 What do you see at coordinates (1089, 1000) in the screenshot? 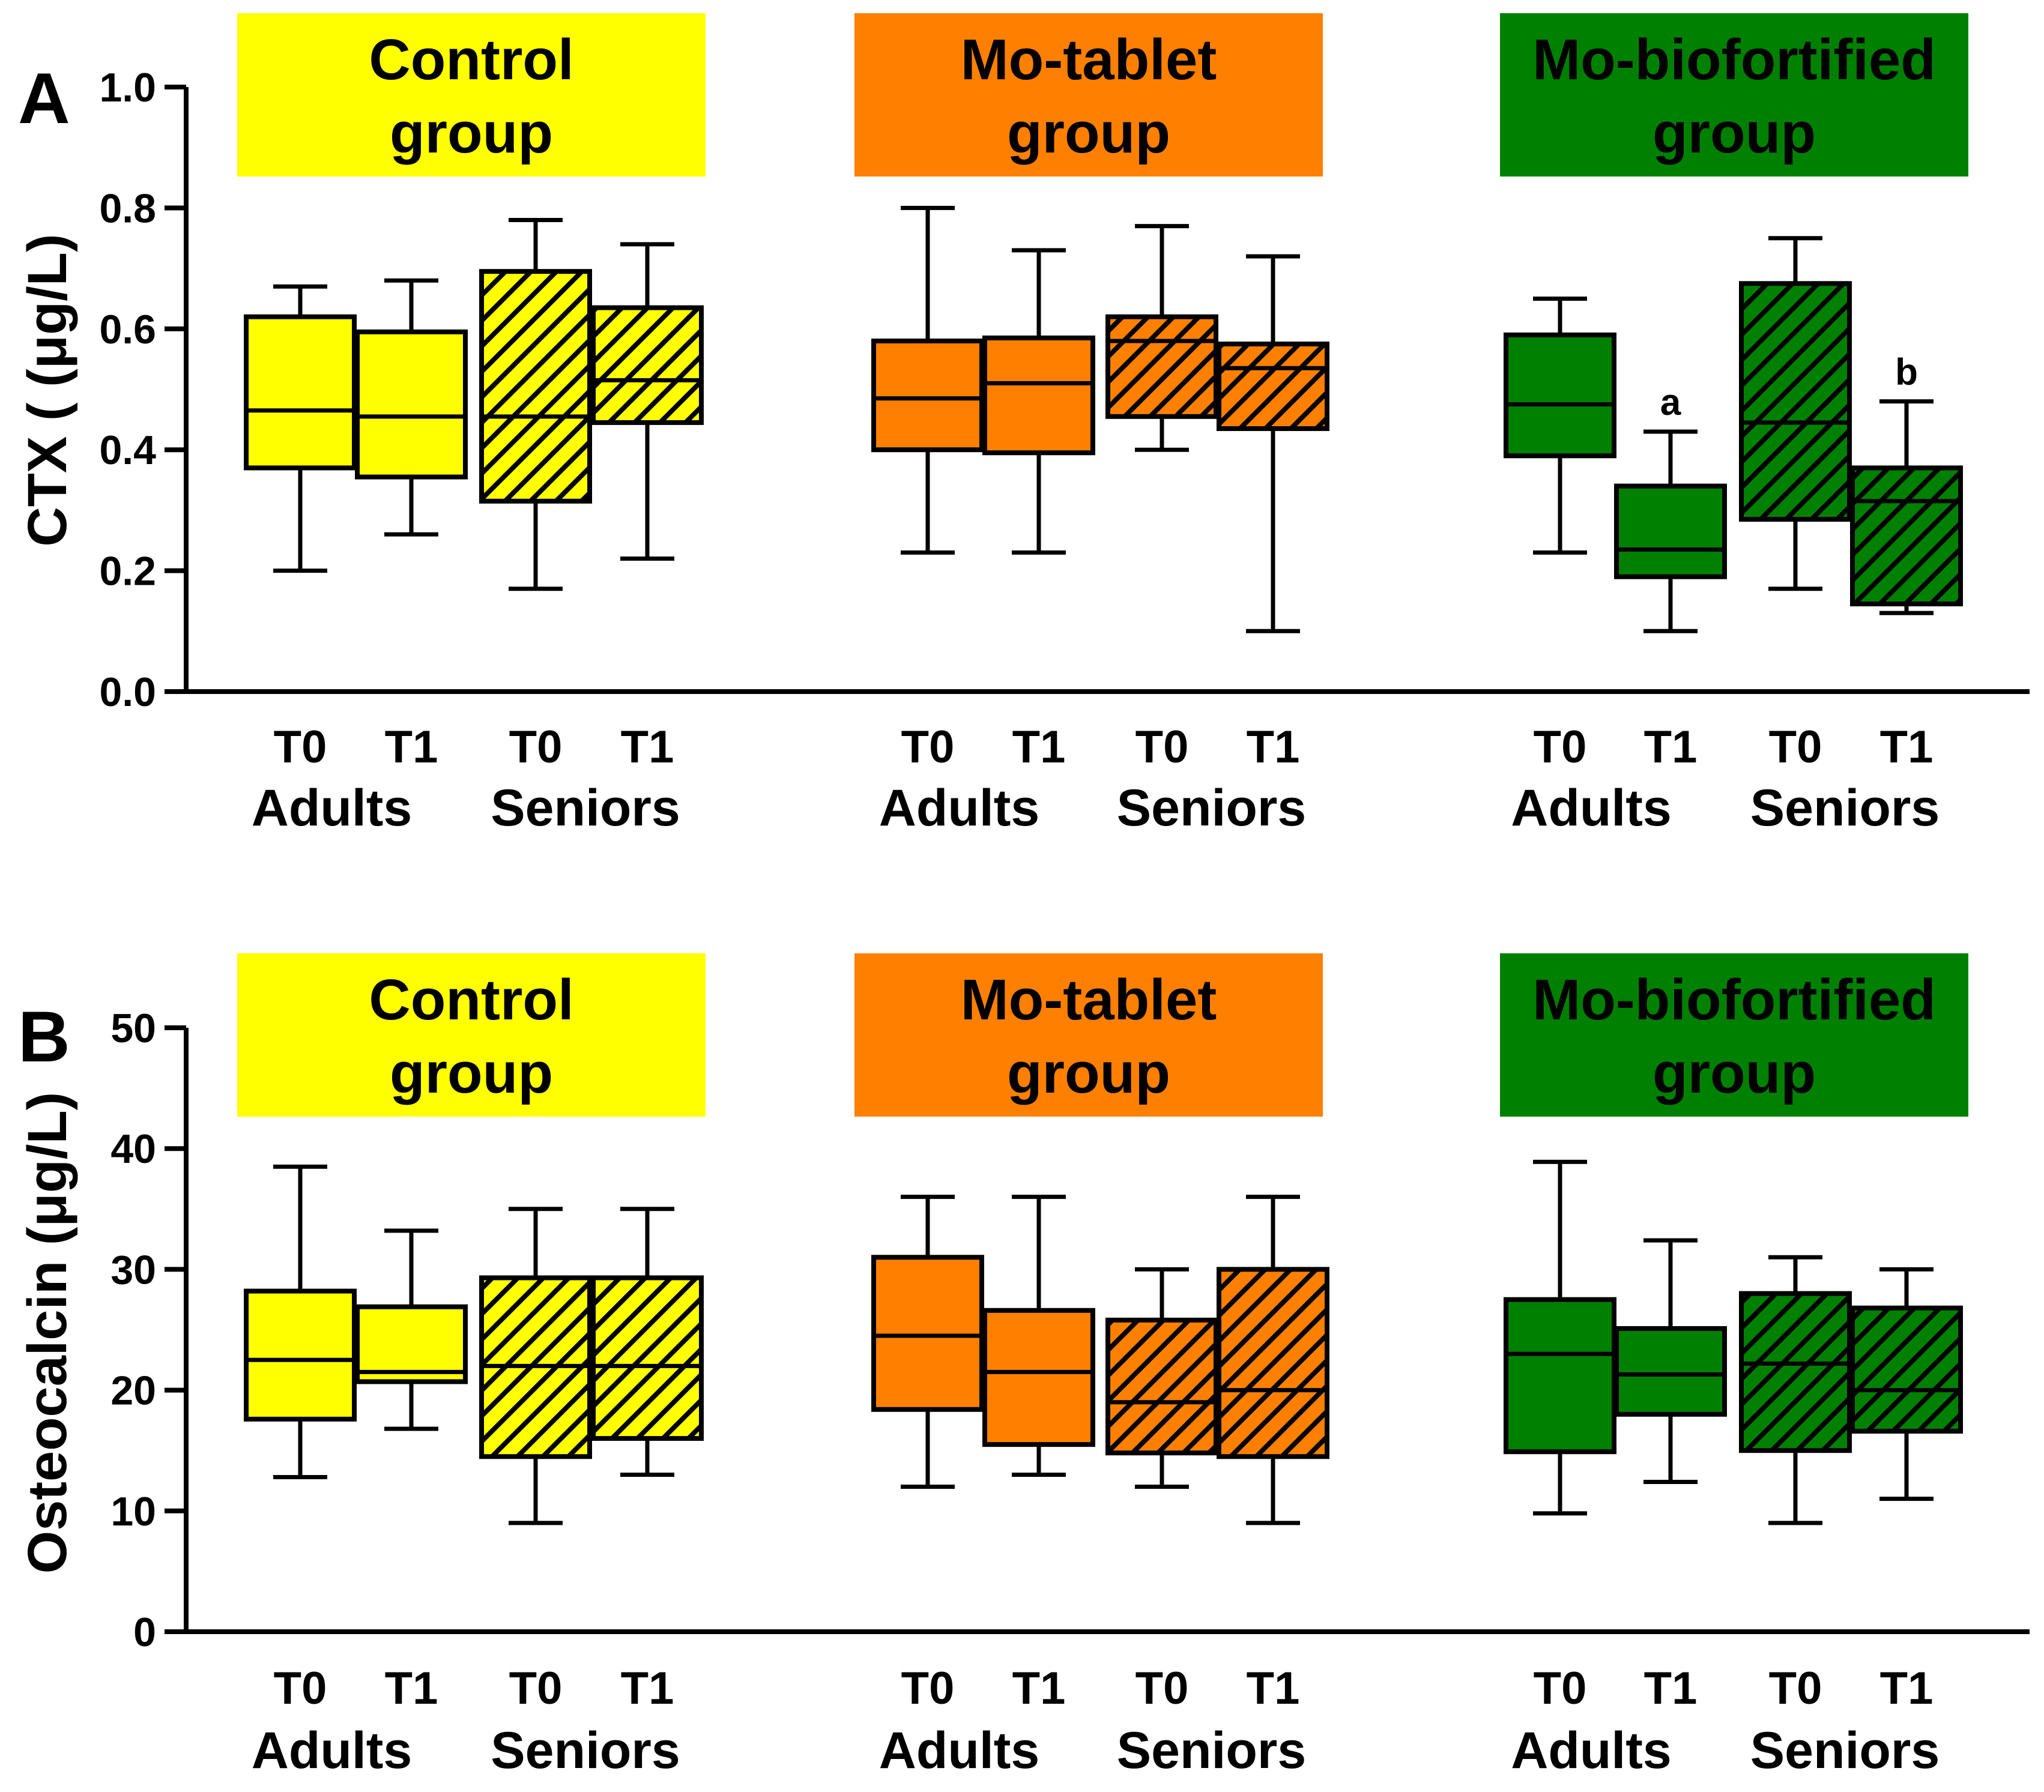
I see `group-title-line1: Mo-tablet` at bounding box center [1089, 1000].